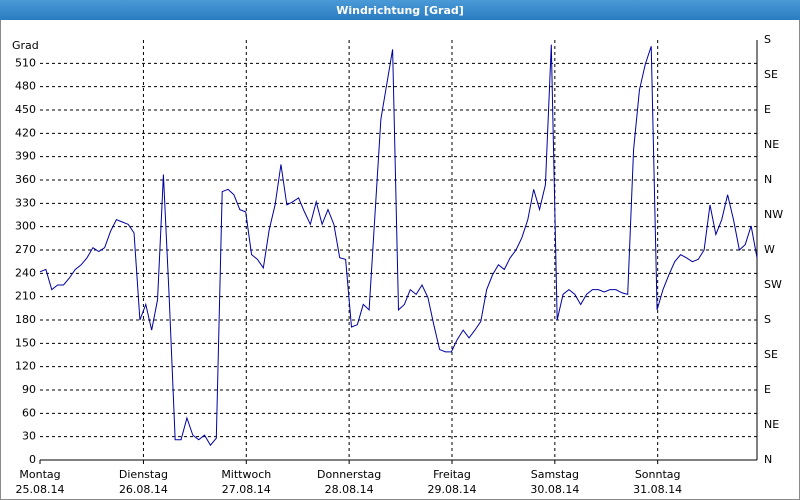 This screenshot has height=500, width=800. I want to click on y-tick-label: 120, so click(25, 366).